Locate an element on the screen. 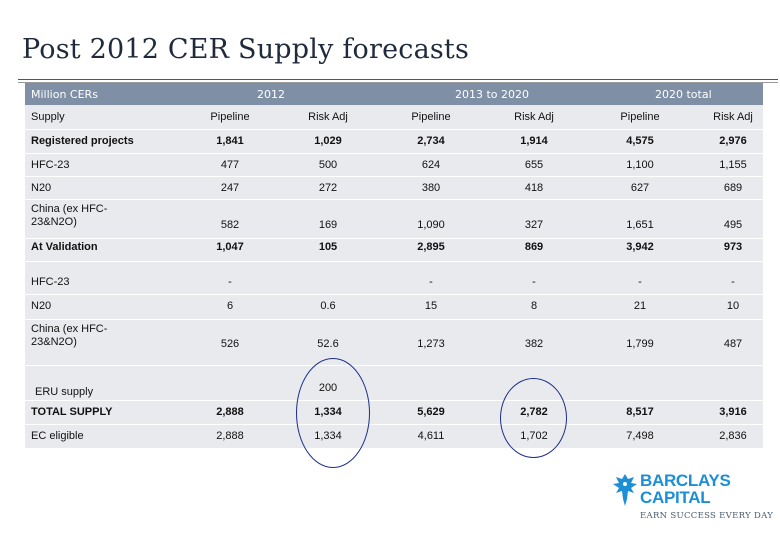  table-cell: 7,498 is located at coordinates (640, 436).